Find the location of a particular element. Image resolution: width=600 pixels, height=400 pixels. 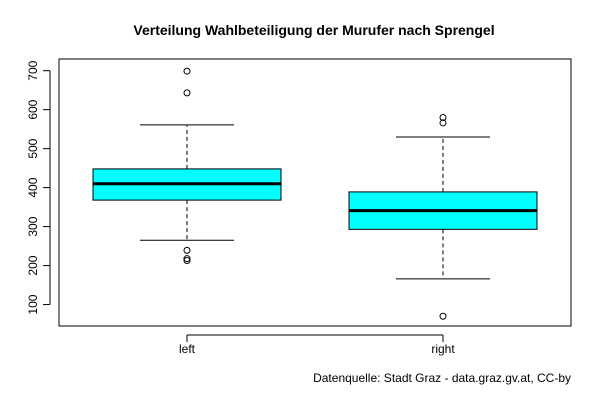

x-tick-label: left is located at coordinates (187, 349).